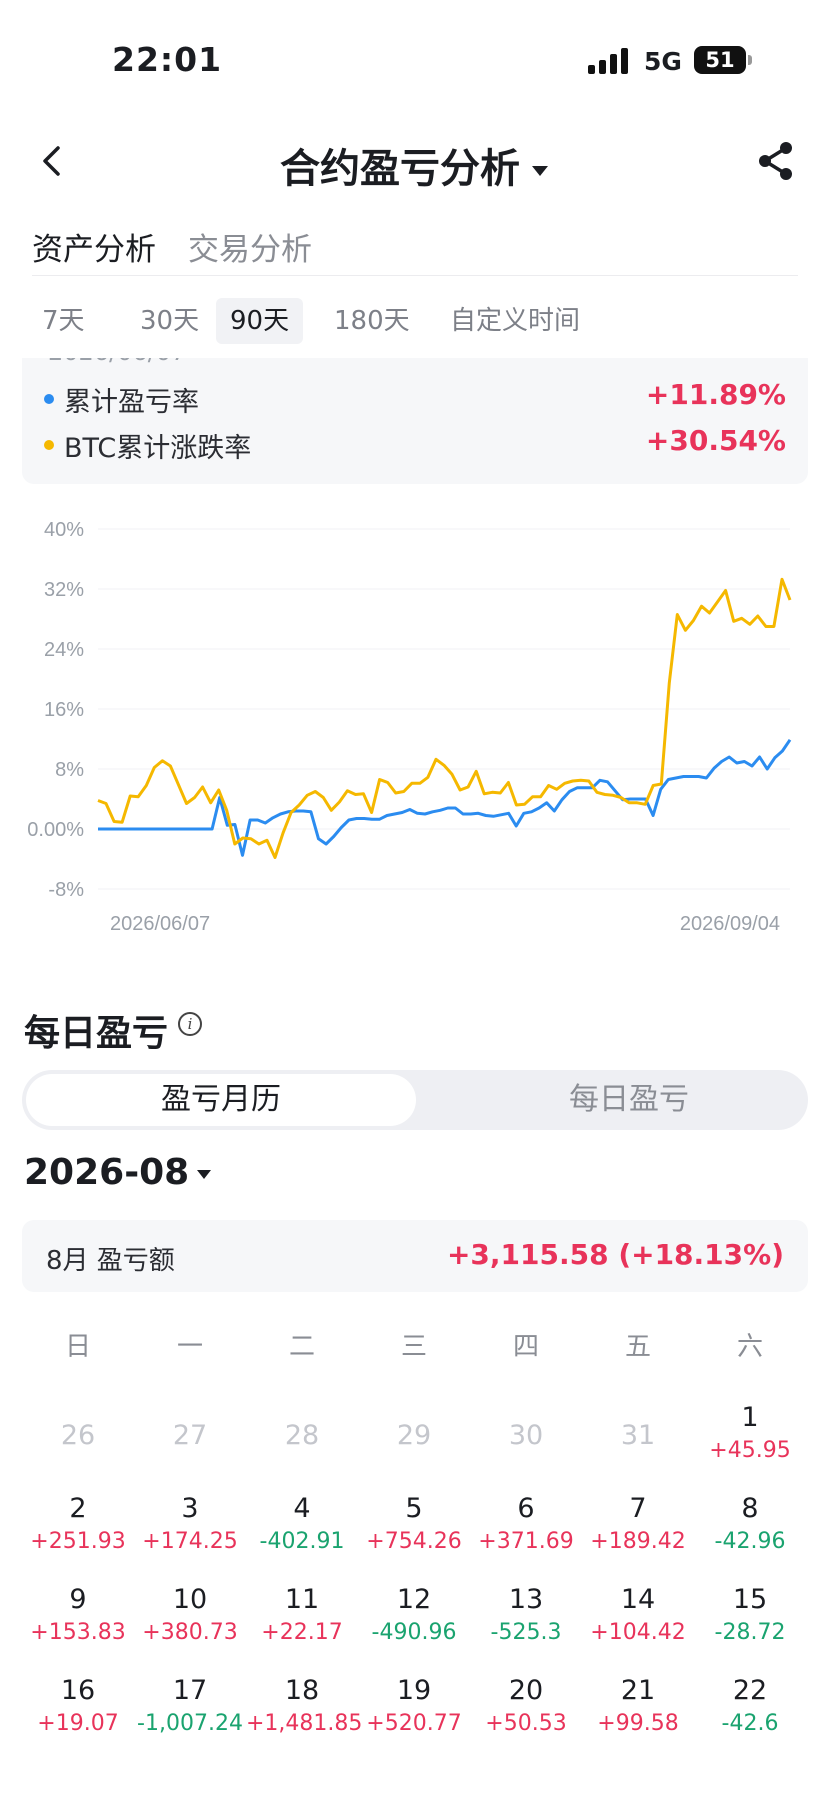 Image resolution: width=828 pixels, height=1800 pixels. What do you see at coordinates (638, 1632) in the screenshot?
I see `day-pnl: +104.42` at bounding box center [638, 1632].